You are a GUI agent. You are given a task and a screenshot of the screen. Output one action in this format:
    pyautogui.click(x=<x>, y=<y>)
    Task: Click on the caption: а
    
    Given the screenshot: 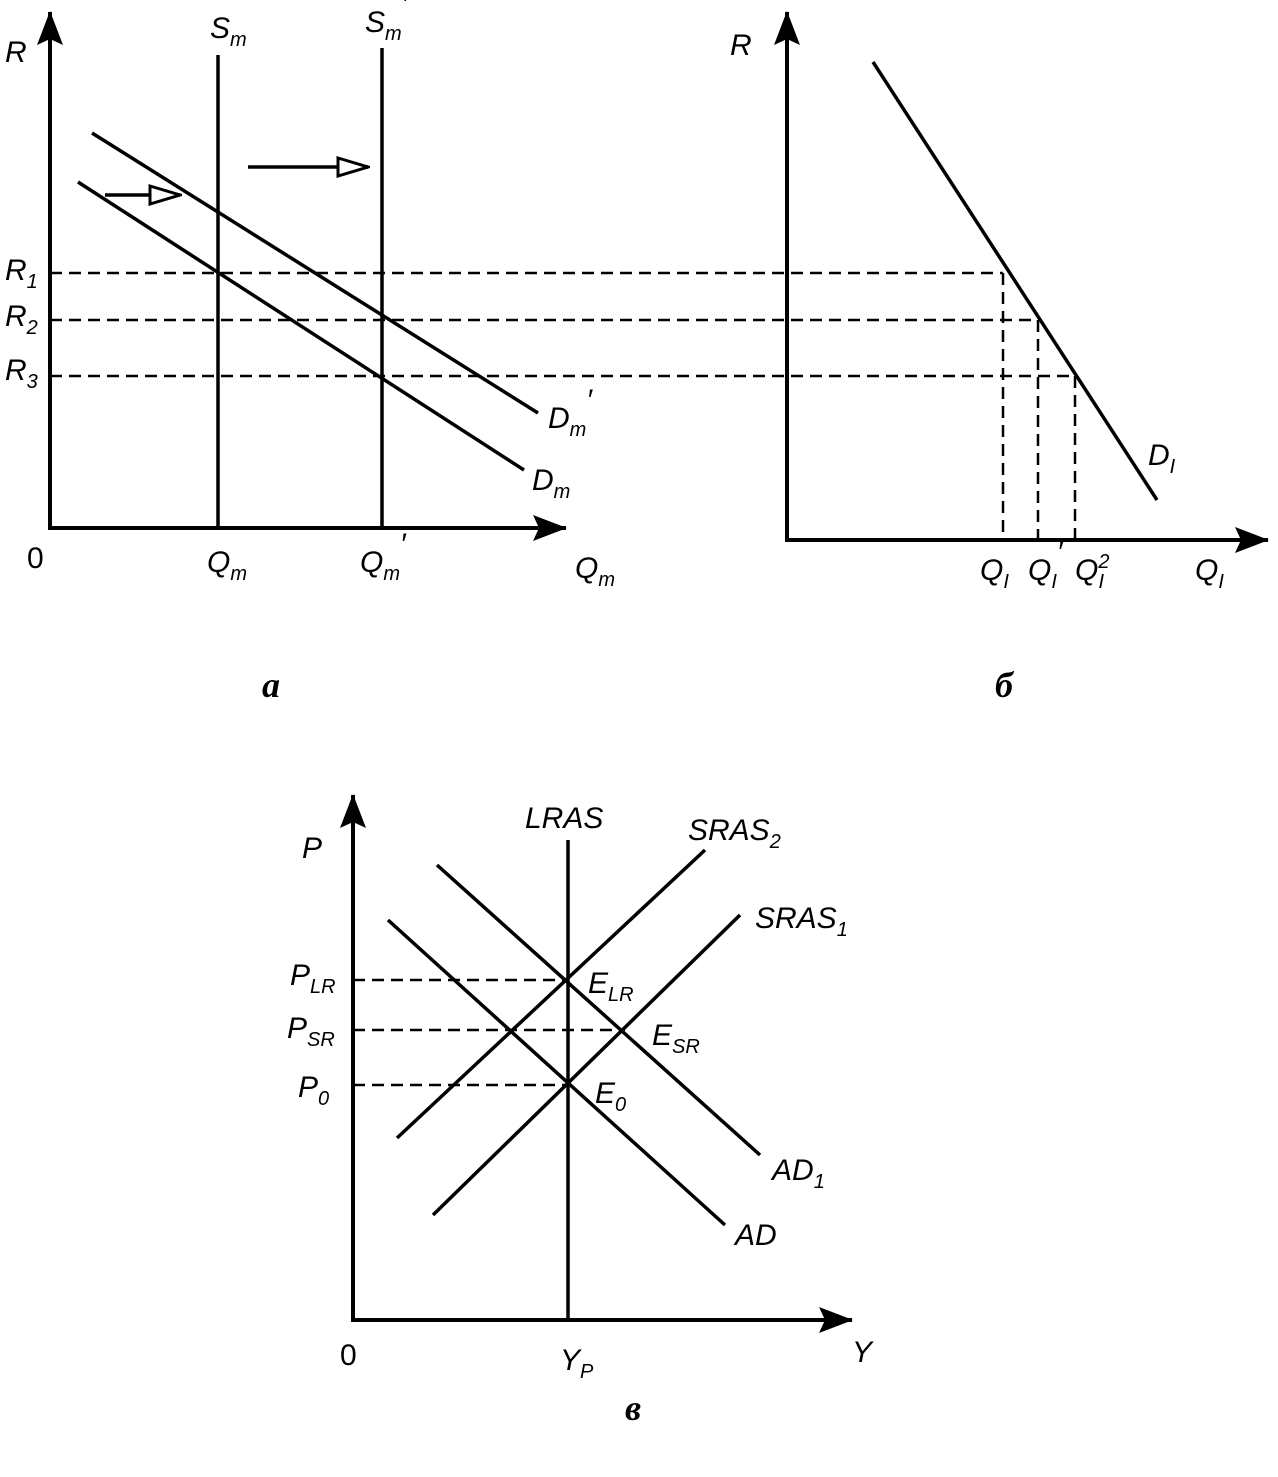 What is the action you would take?
    pyautogui.click(x=271, y=685)
    